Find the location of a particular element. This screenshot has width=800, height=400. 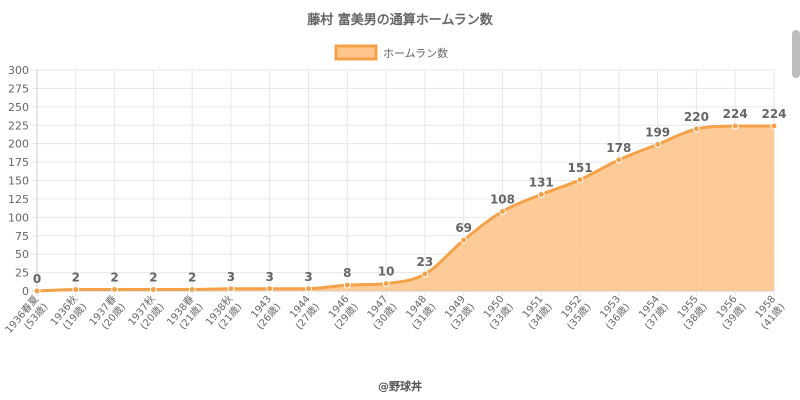

data-label: 10 is located at coordinates (386, 272).